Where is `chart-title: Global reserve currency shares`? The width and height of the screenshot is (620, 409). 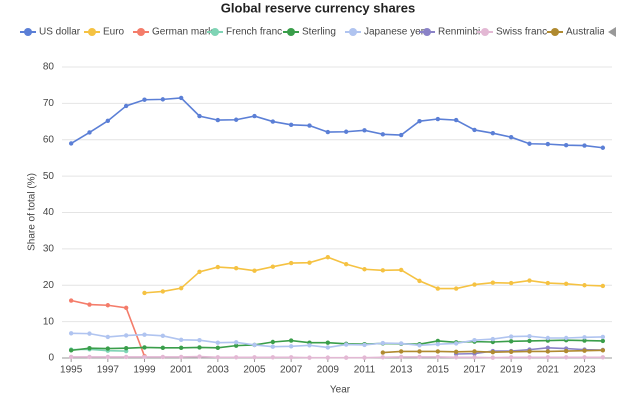 chart-title: Global reserve currency shares is located at coordinates (318, 7).